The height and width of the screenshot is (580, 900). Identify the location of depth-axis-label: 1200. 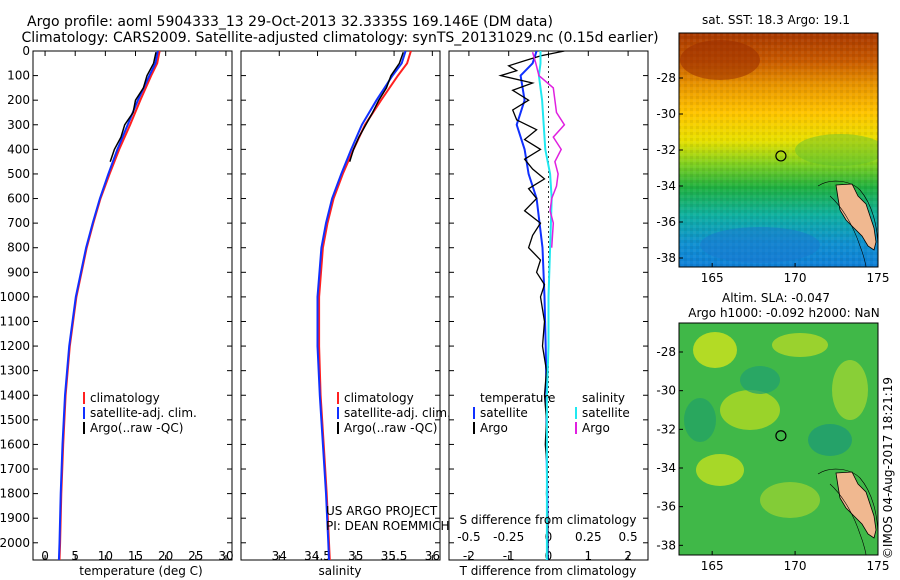
(15, 346).